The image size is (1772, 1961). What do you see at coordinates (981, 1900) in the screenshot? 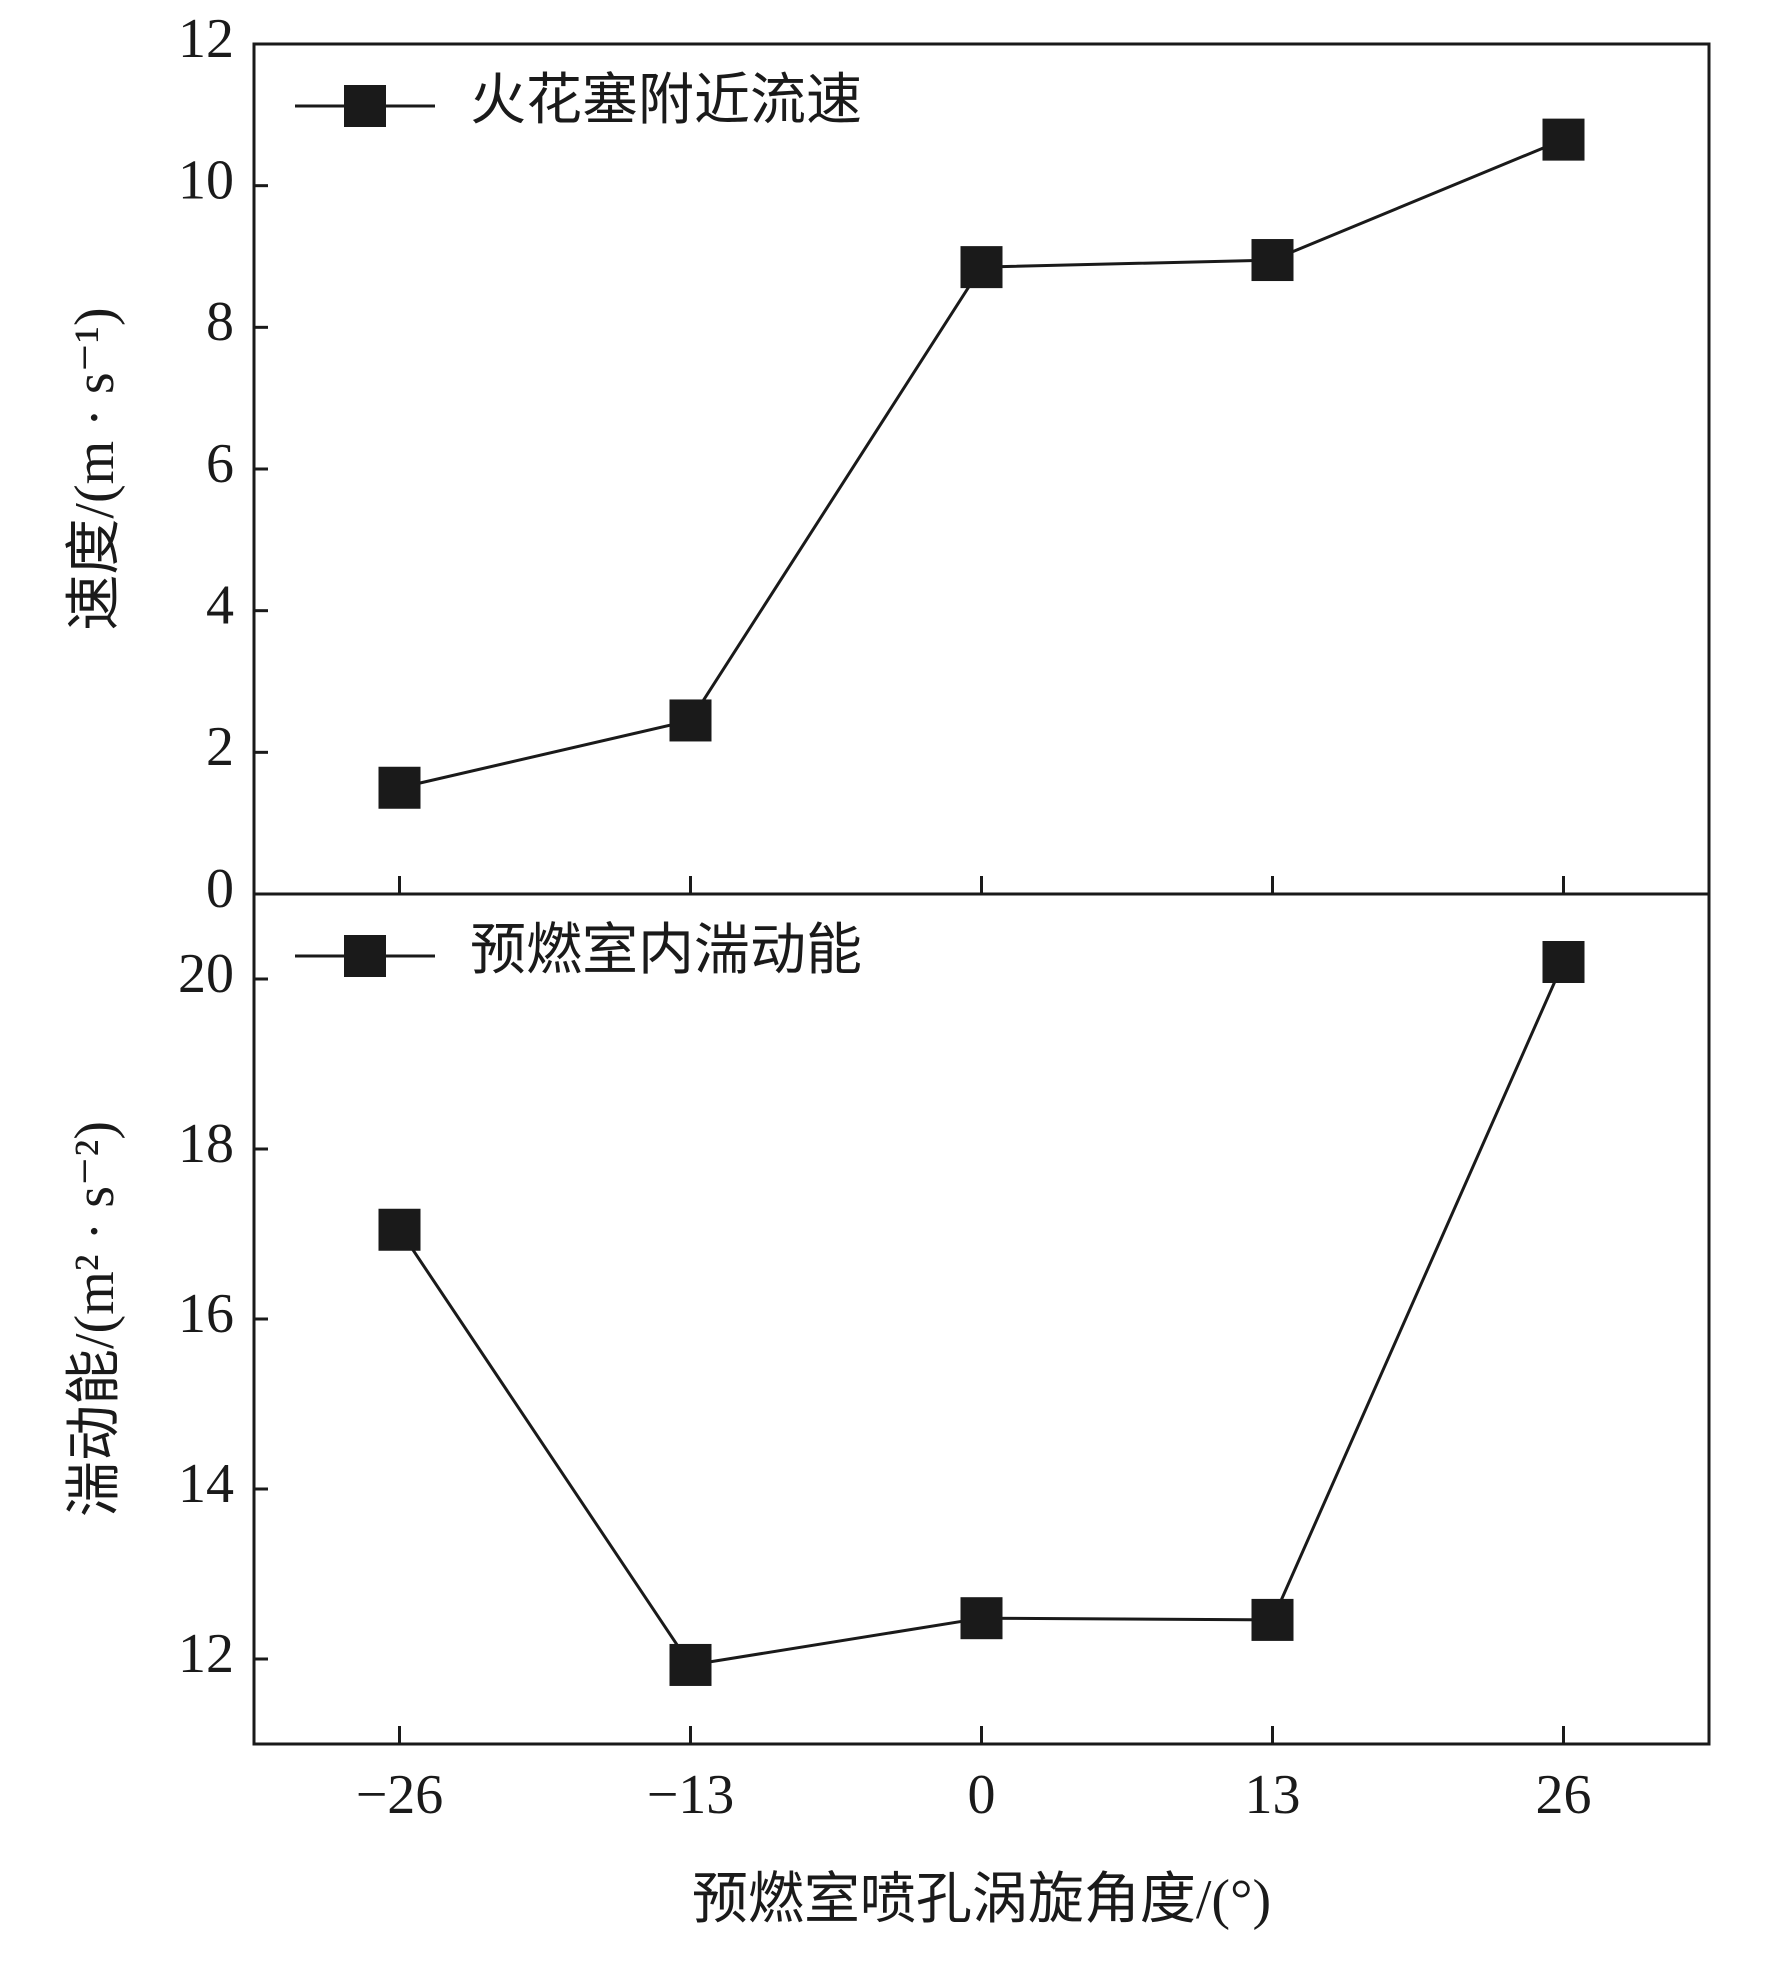
I see `x-axis-title: 预燃室喷孔涡旋角度/(°)` at bounding box center [981, 1900].